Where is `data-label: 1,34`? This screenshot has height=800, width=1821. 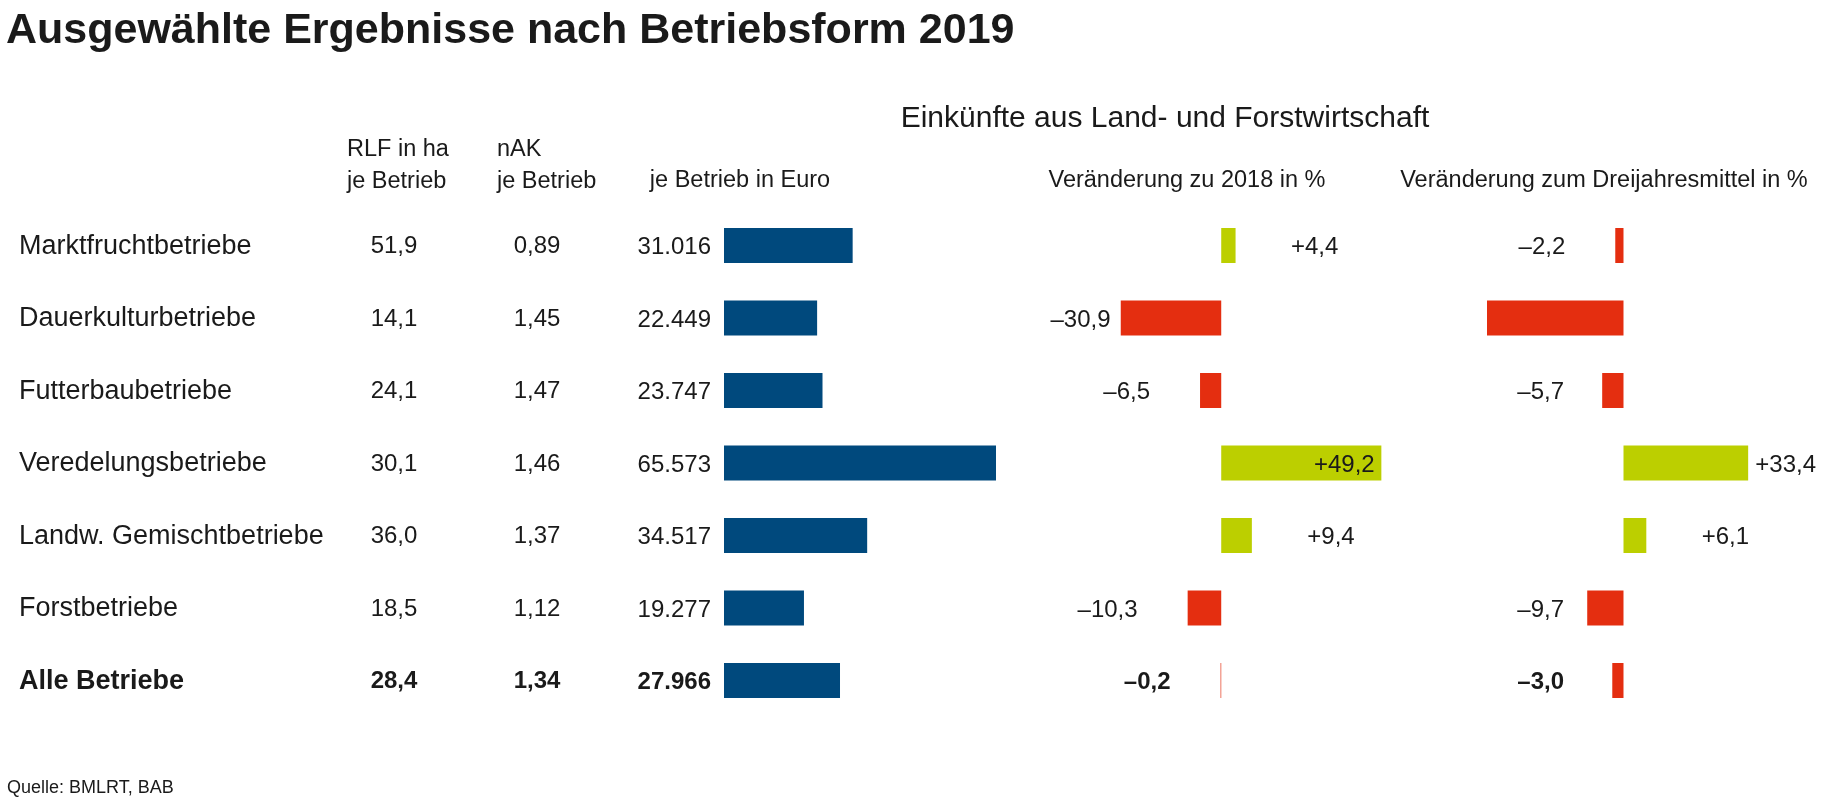
data-label: 1,34 is located at coordinates (537, 680).